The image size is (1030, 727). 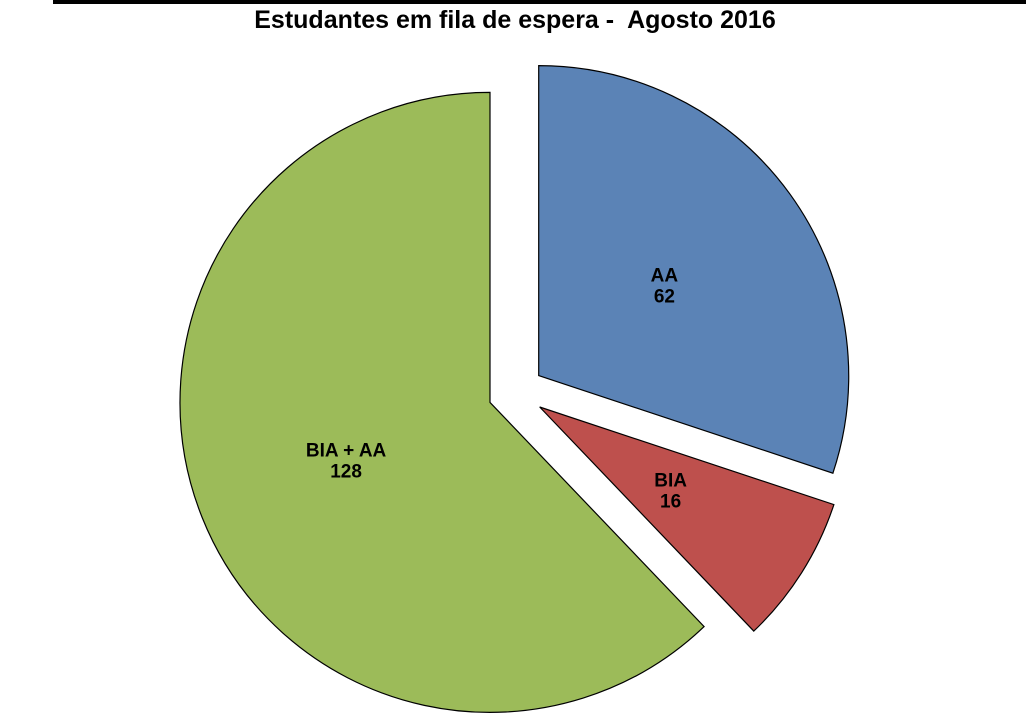 What do you see at coordinates (539, 2) in the screenshot?
I see `top-border-line` at bounding box center [539, 2].